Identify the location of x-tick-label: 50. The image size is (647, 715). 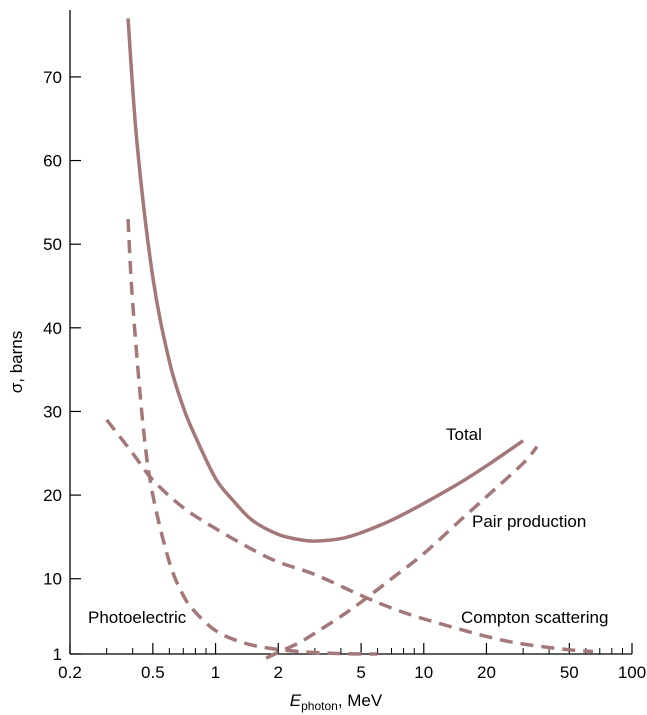
(569, 672).